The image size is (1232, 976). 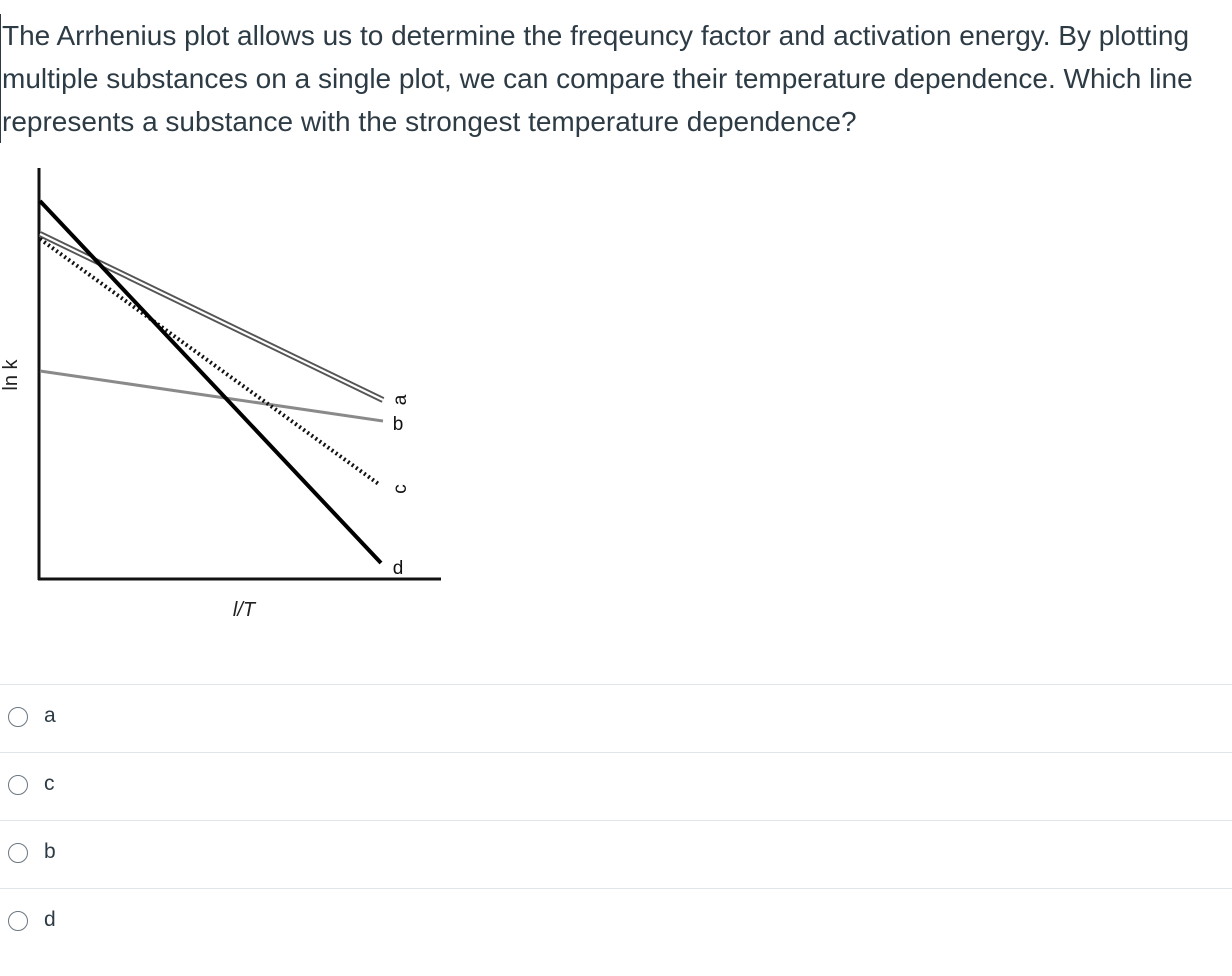 What do you see at coordinates (245, 610) in the screenshot?
I see `x-axis-label: l/T` at bounding box center [245, 610].